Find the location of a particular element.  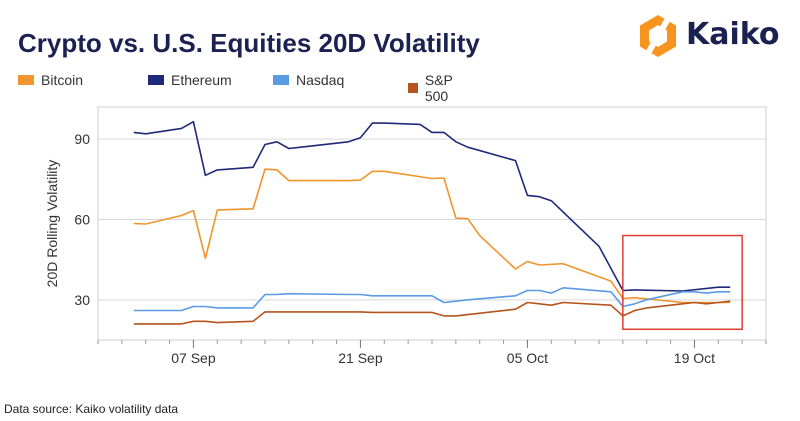

data-source-note: Data source: Kaiko volatility data is located at coordinates (91, 409).